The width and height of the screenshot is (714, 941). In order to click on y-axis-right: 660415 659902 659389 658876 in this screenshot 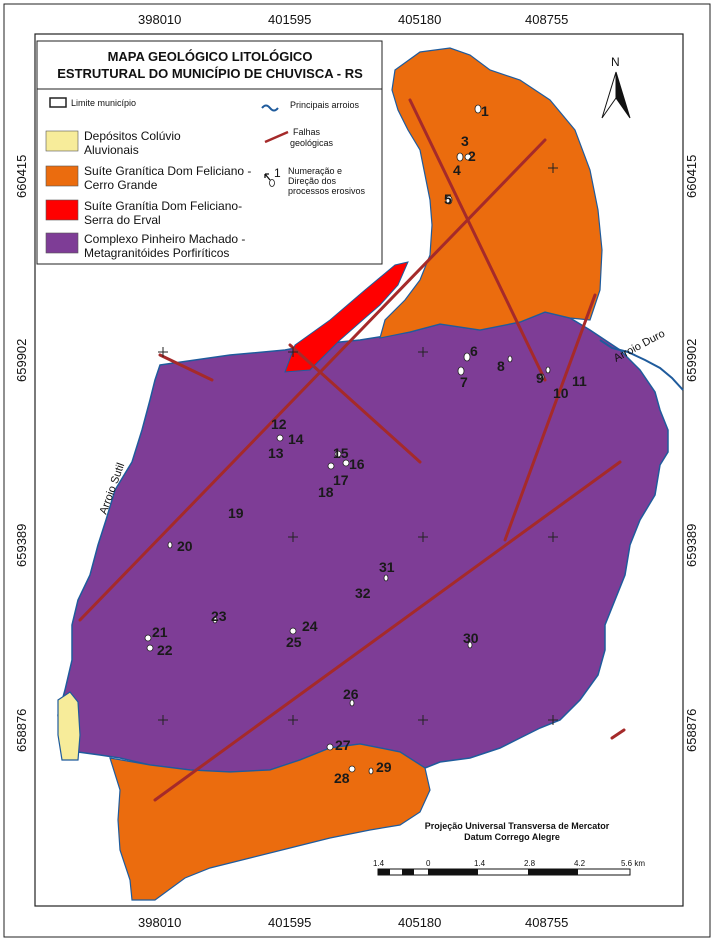, I will do `click(691, 453)`.